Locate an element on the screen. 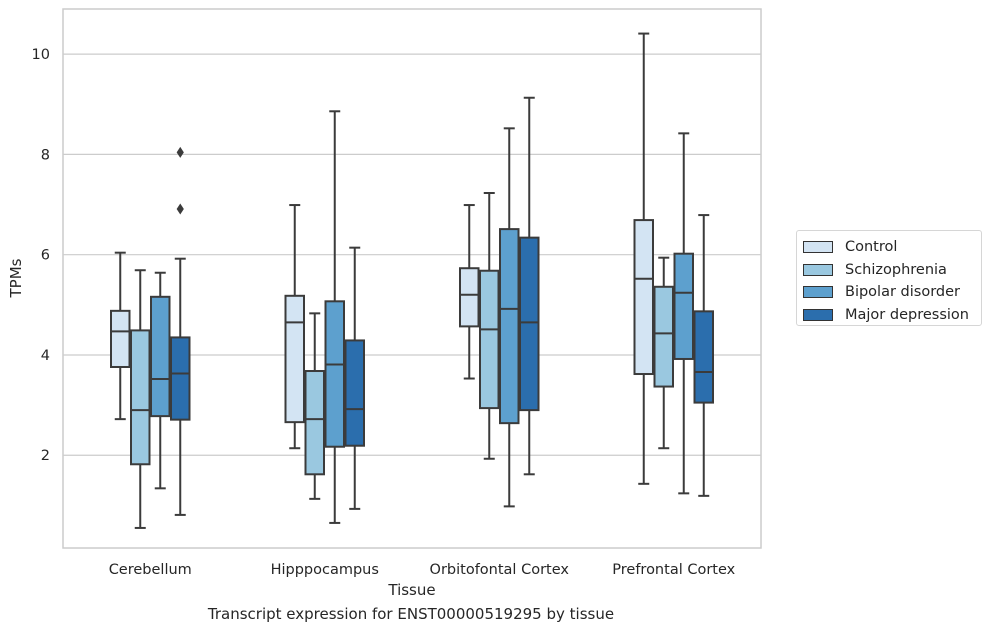  y-tick-label: 10 is located at coordinates (41, 55).